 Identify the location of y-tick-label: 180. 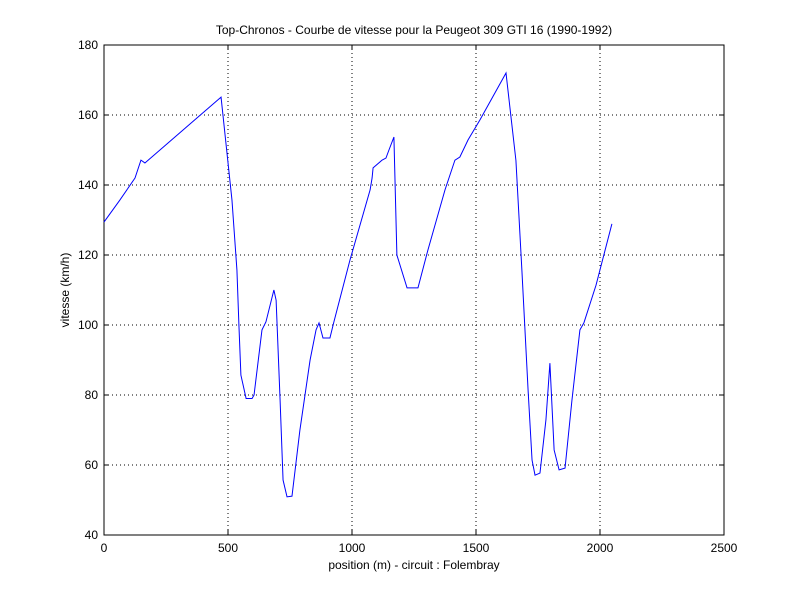
(88, 45).